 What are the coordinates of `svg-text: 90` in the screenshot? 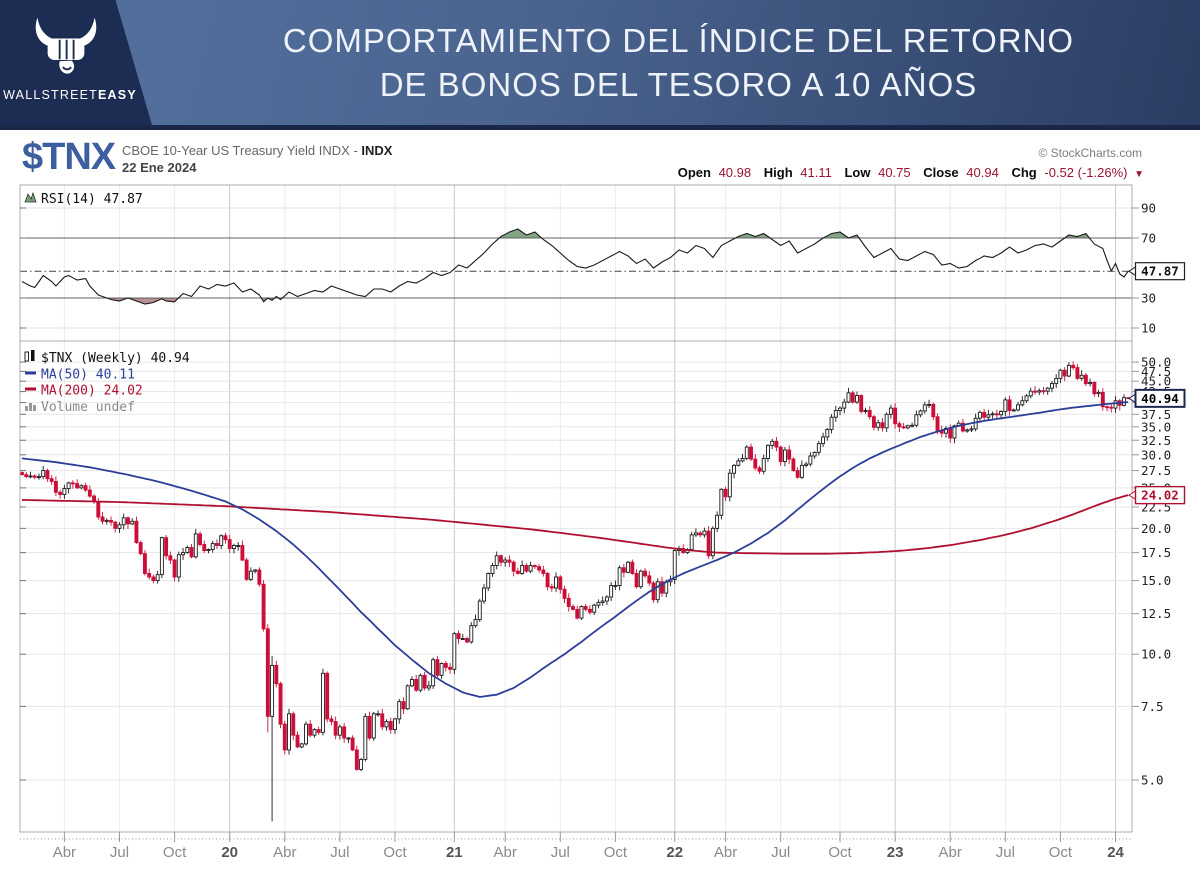 It's located at (1148, 208).